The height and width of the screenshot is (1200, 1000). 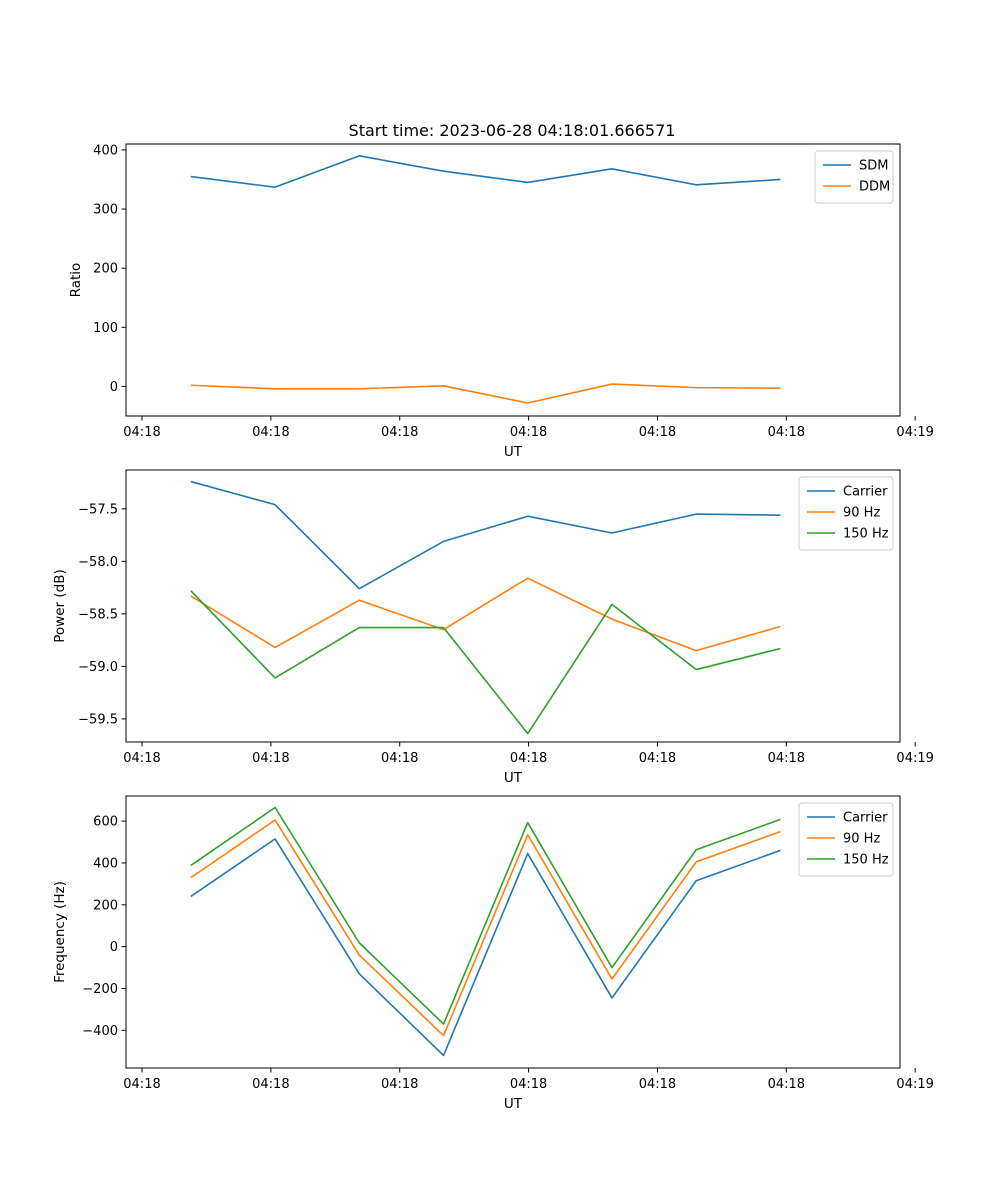 I want to click on y-tick-label: −58.5, so click(x=98, y=614).